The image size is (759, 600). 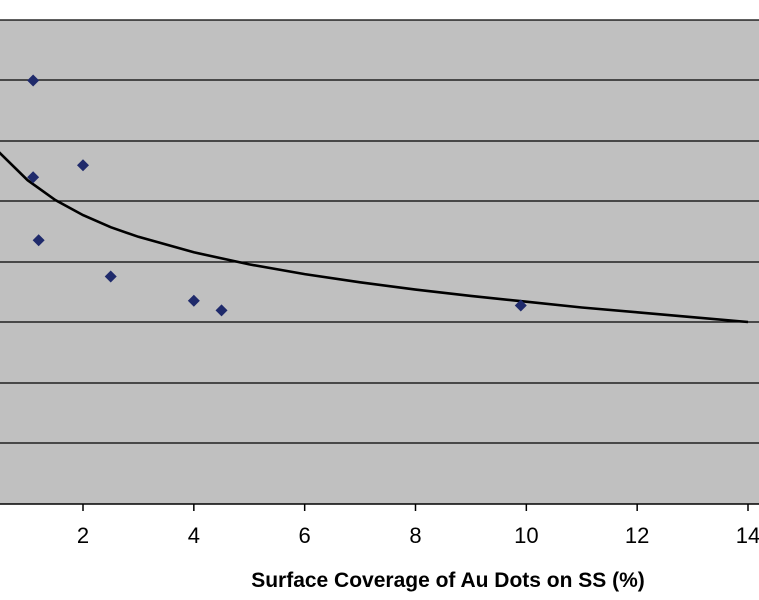 I want to click on x-axis: 2 4 6 8 10 12 14, so click(x=379, y=525).